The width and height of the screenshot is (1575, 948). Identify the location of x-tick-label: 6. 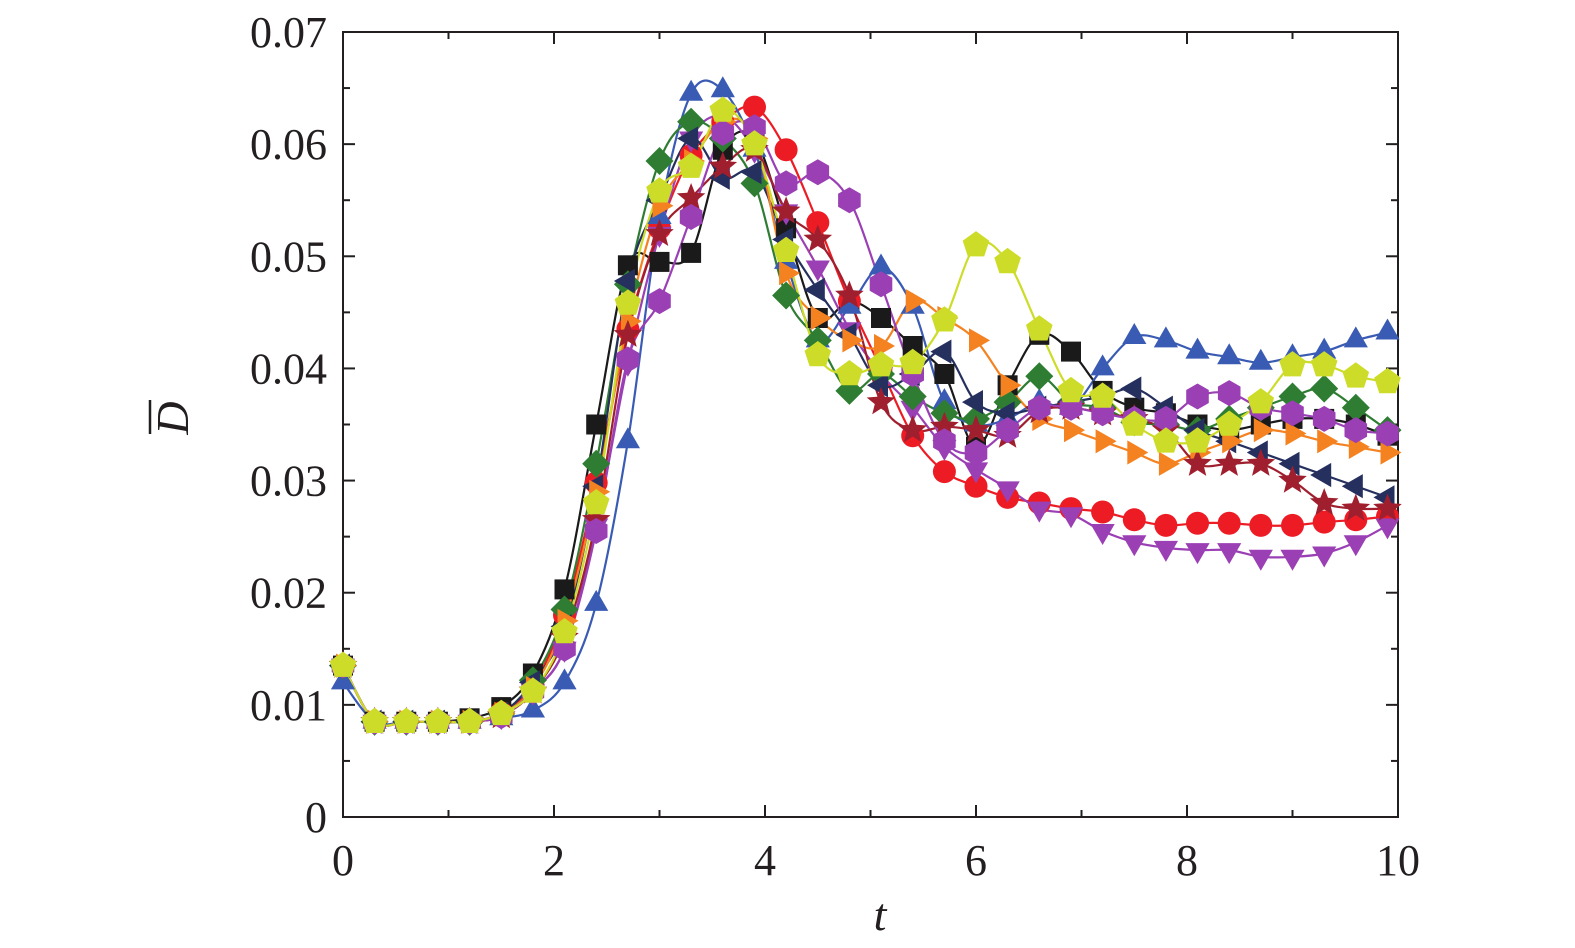
(976, 860).